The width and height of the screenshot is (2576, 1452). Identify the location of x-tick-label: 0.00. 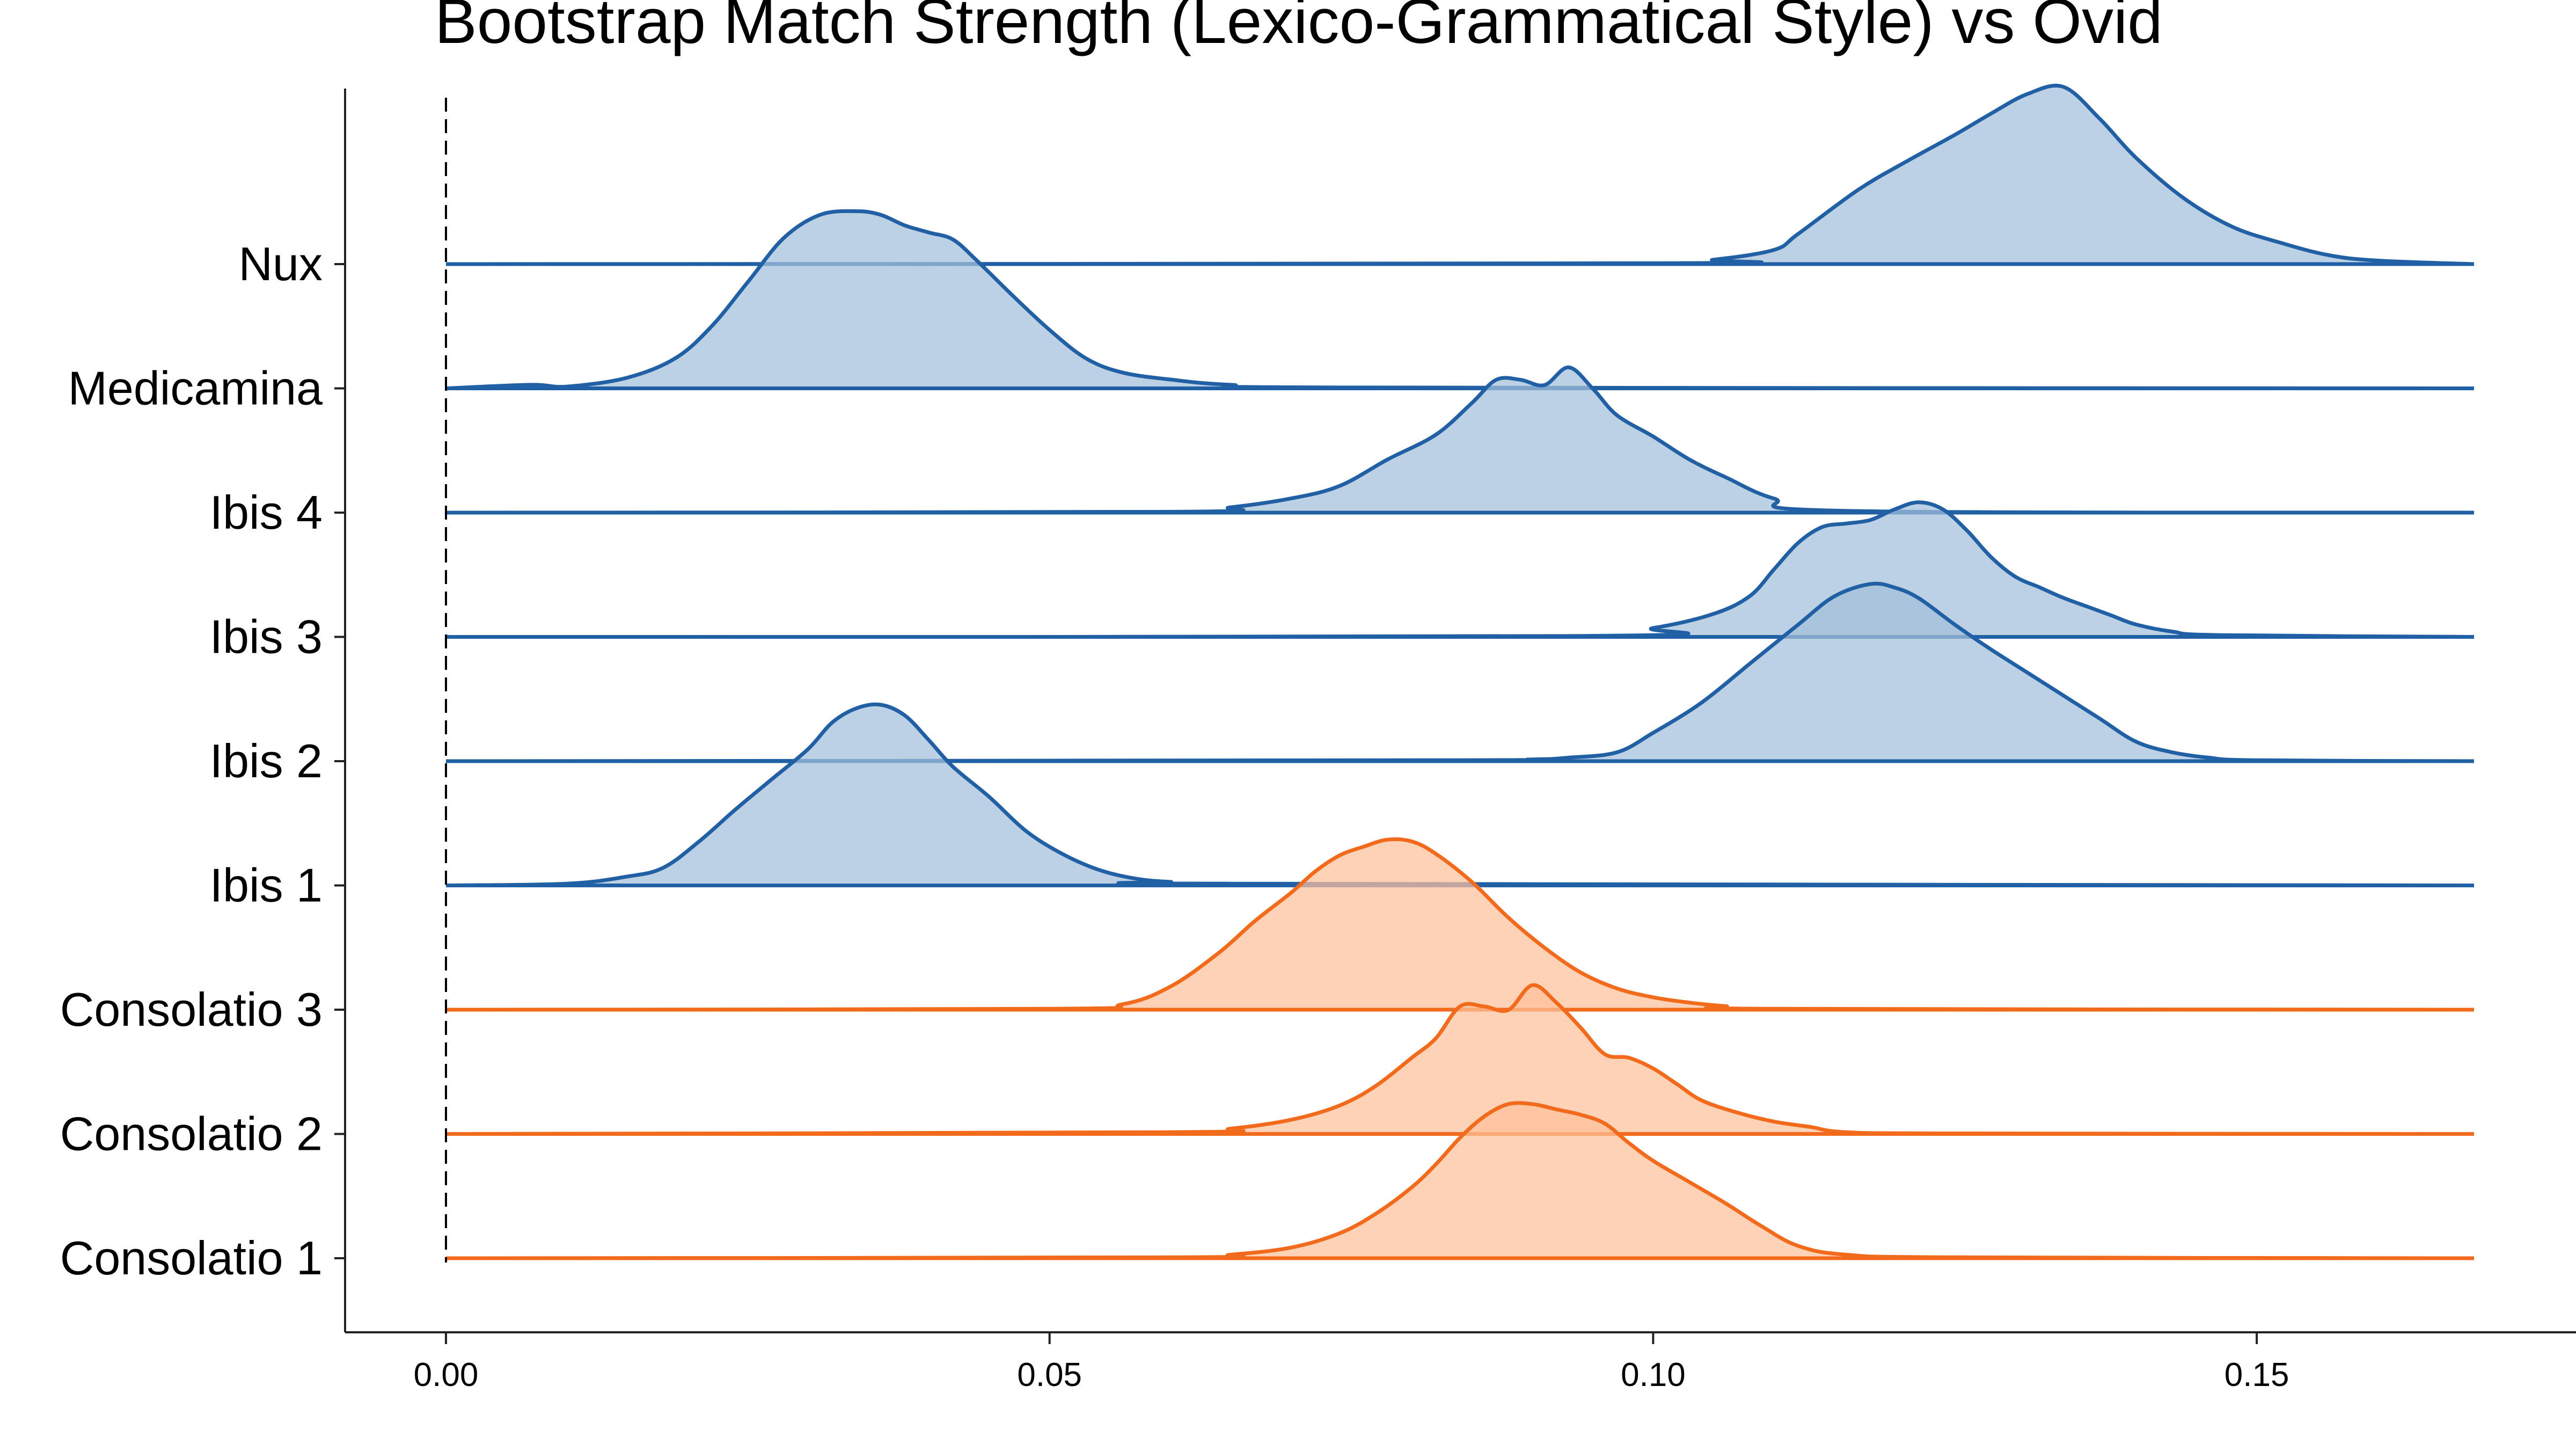
(446, 1374).